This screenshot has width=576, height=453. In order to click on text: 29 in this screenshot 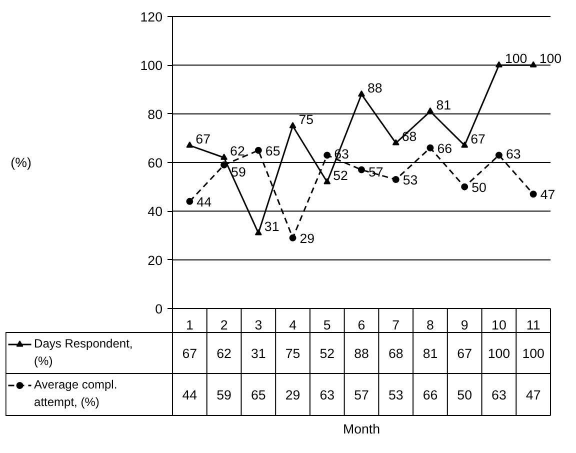, I will do `click(307, 238)`.